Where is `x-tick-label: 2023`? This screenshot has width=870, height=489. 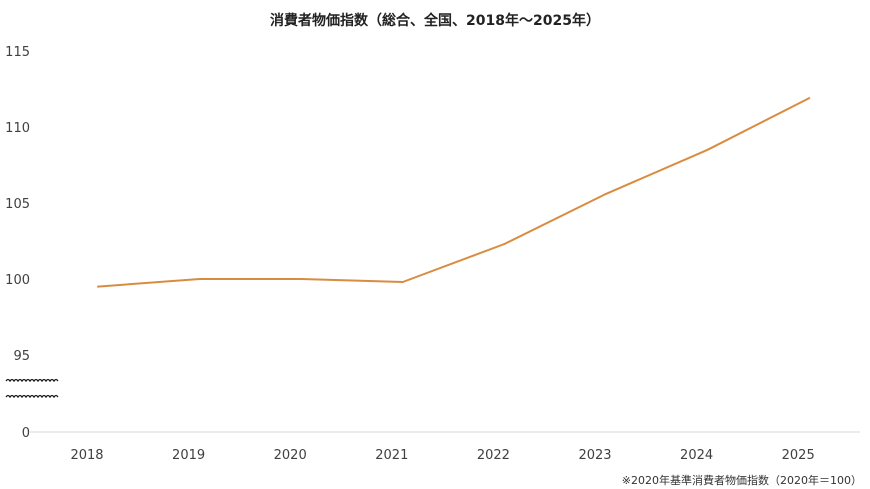 x-tick-label: 2023 is located at coordinates (594, 455).